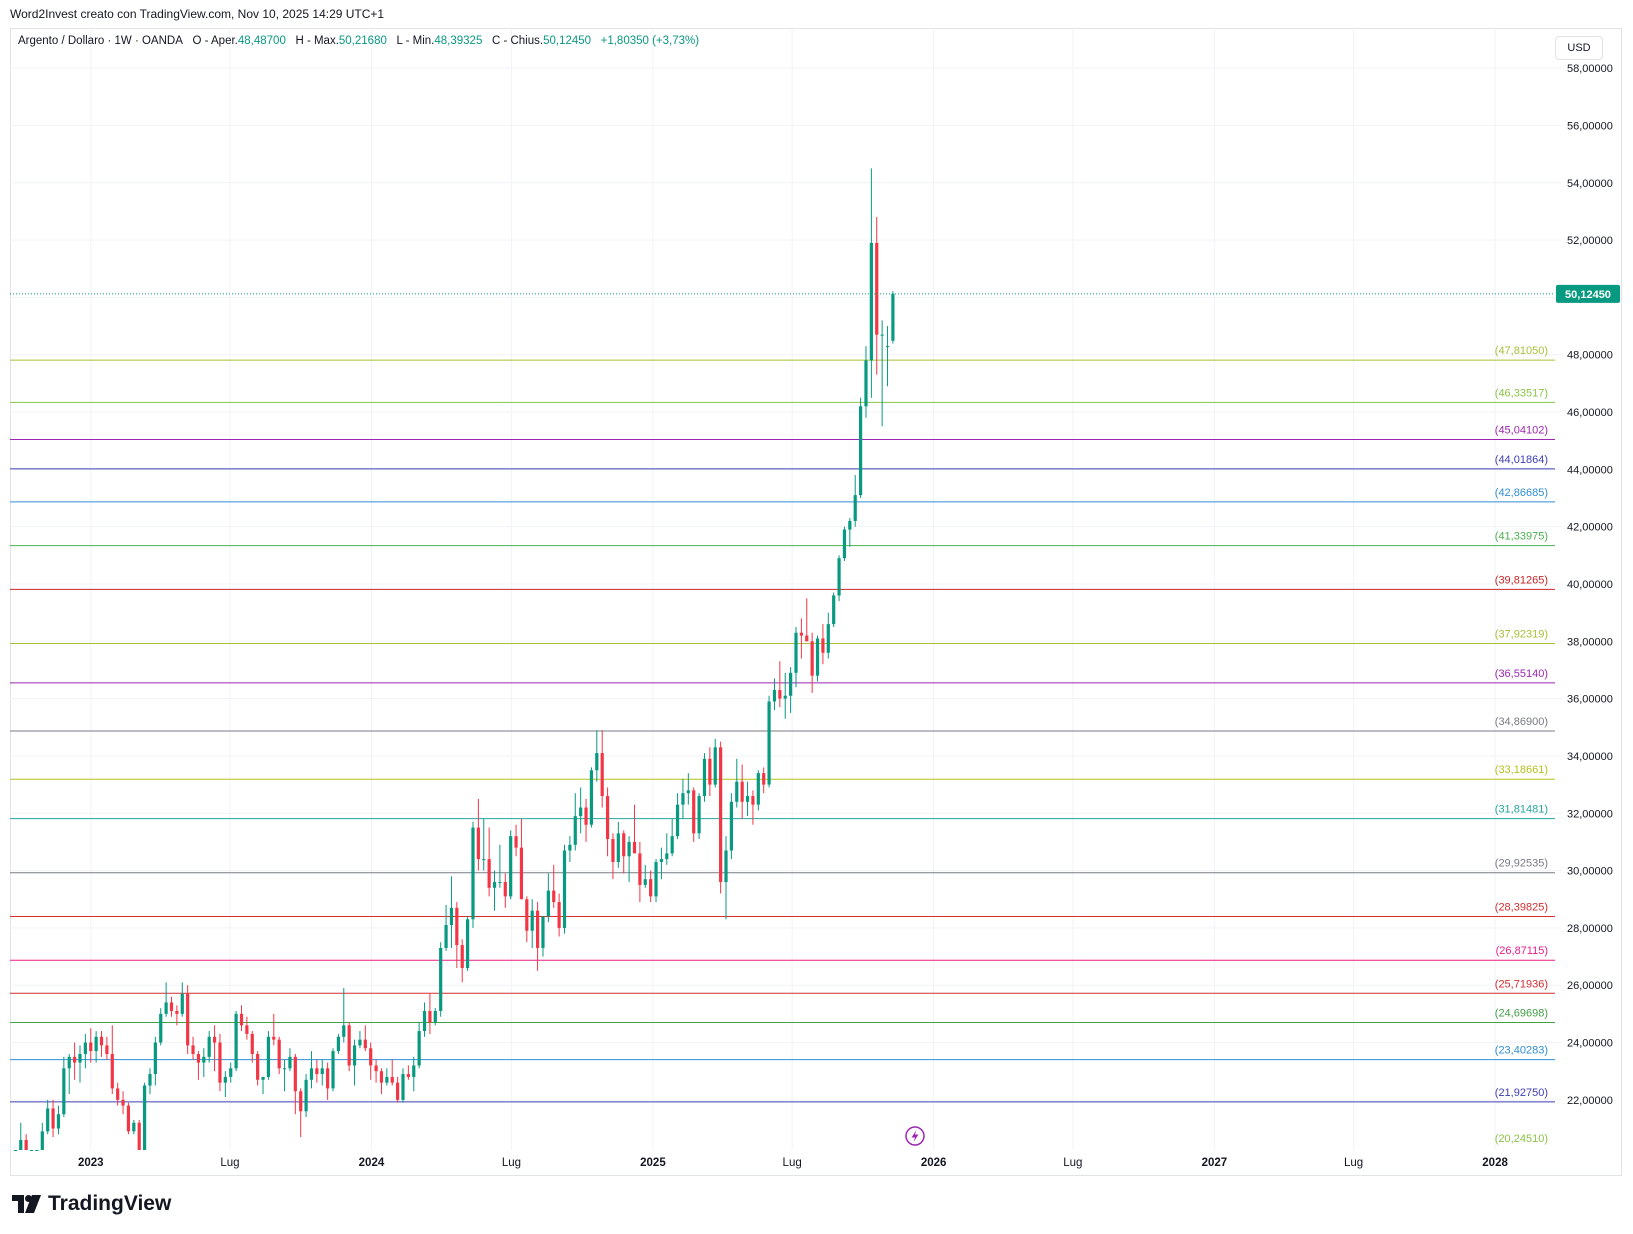 The width and height of the screenshot is (1633, 1234). Describe the element at coordinates (1495, 1163) in the screenshot. I see `time-tick-label: 2028` at that location.